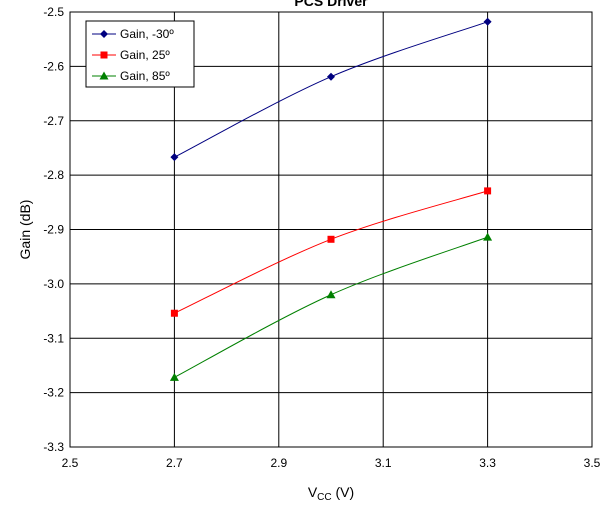 This screenshot has width=600, height=508. I want to click on legend-label: Gain, 85º, so click(145, 76).